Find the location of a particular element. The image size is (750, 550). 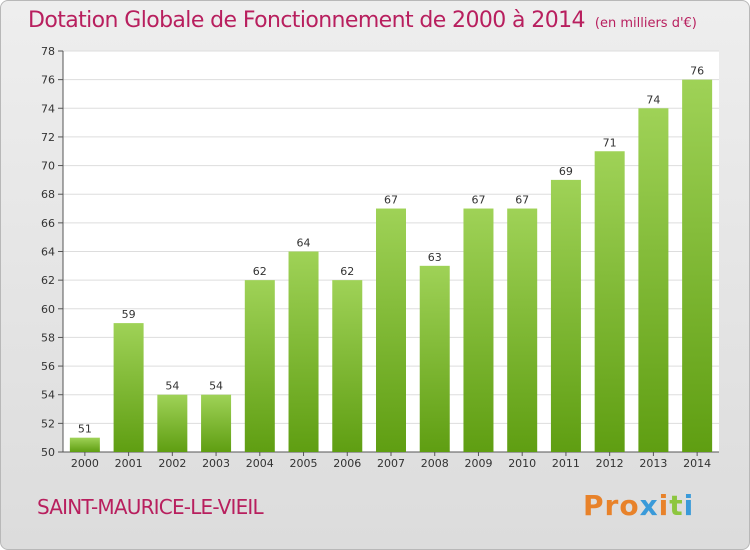

x-tick-label: 2003 is located at coordinates (216, 463).